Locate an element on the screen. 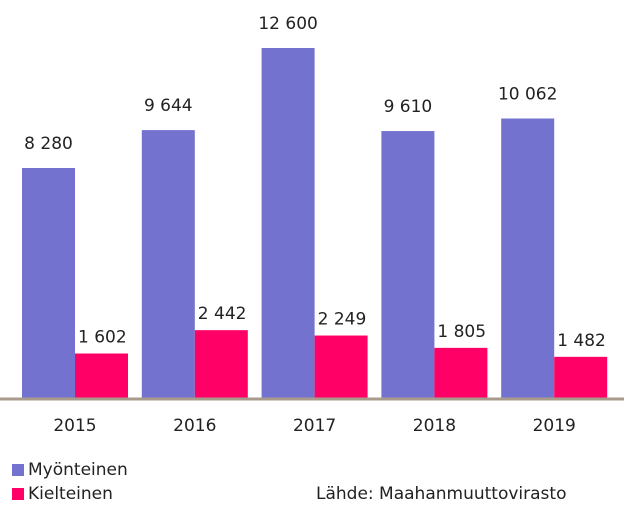  value-label: 1 805 is located at coordinates (461, 332).